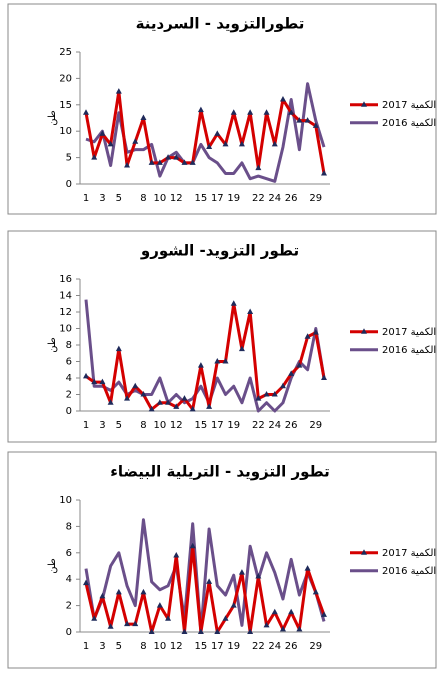 The height and width of the screenshot is (678, 444). What do you see at coordinates (52, 118) in the screenshot?
I see `y-axis-label: طن` at bounding box center [52, 118].